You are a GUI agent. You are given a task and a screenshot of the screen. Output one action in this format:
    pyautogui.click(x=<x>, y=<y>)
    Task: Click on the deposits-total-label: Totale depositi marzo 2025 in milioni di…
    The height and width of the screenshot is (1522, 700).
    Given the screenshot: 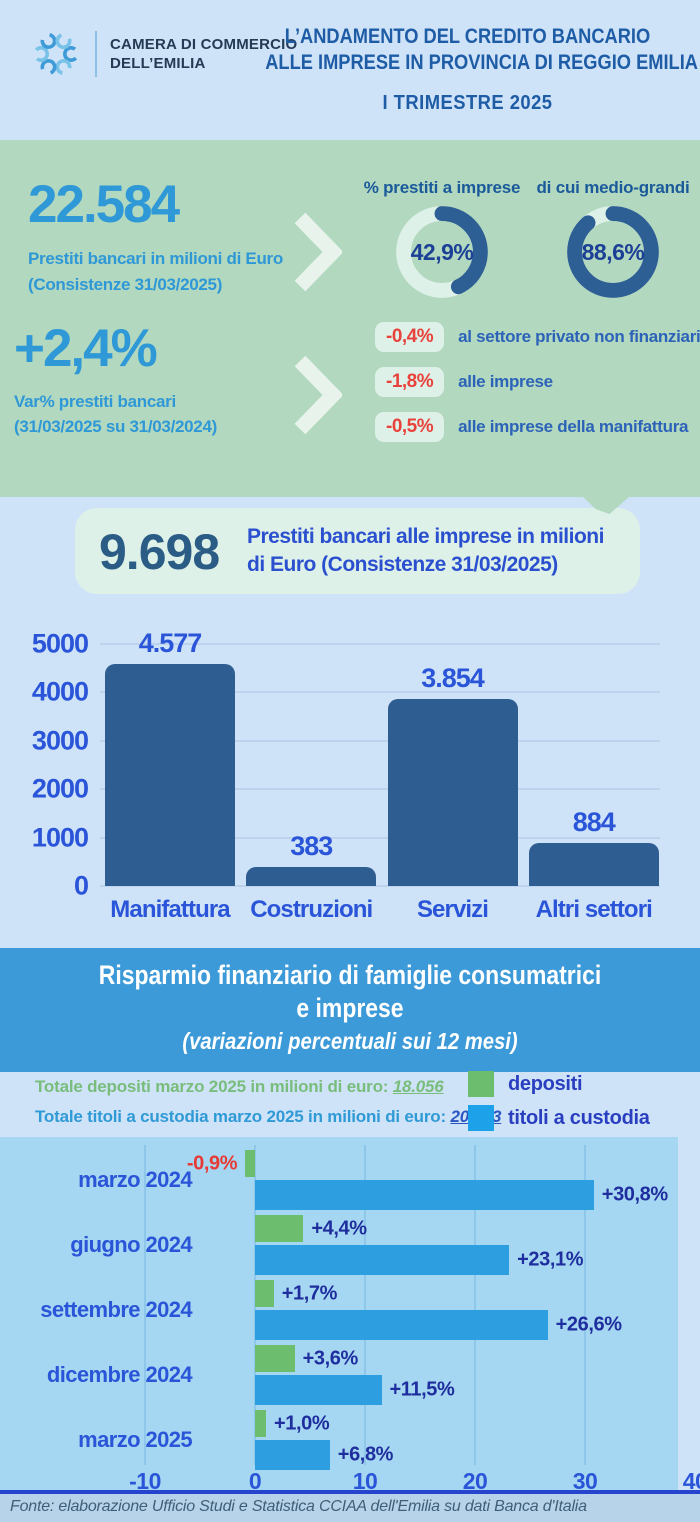 What is the action you would take?
    pyautogui.click(x=214, y=1086)
    